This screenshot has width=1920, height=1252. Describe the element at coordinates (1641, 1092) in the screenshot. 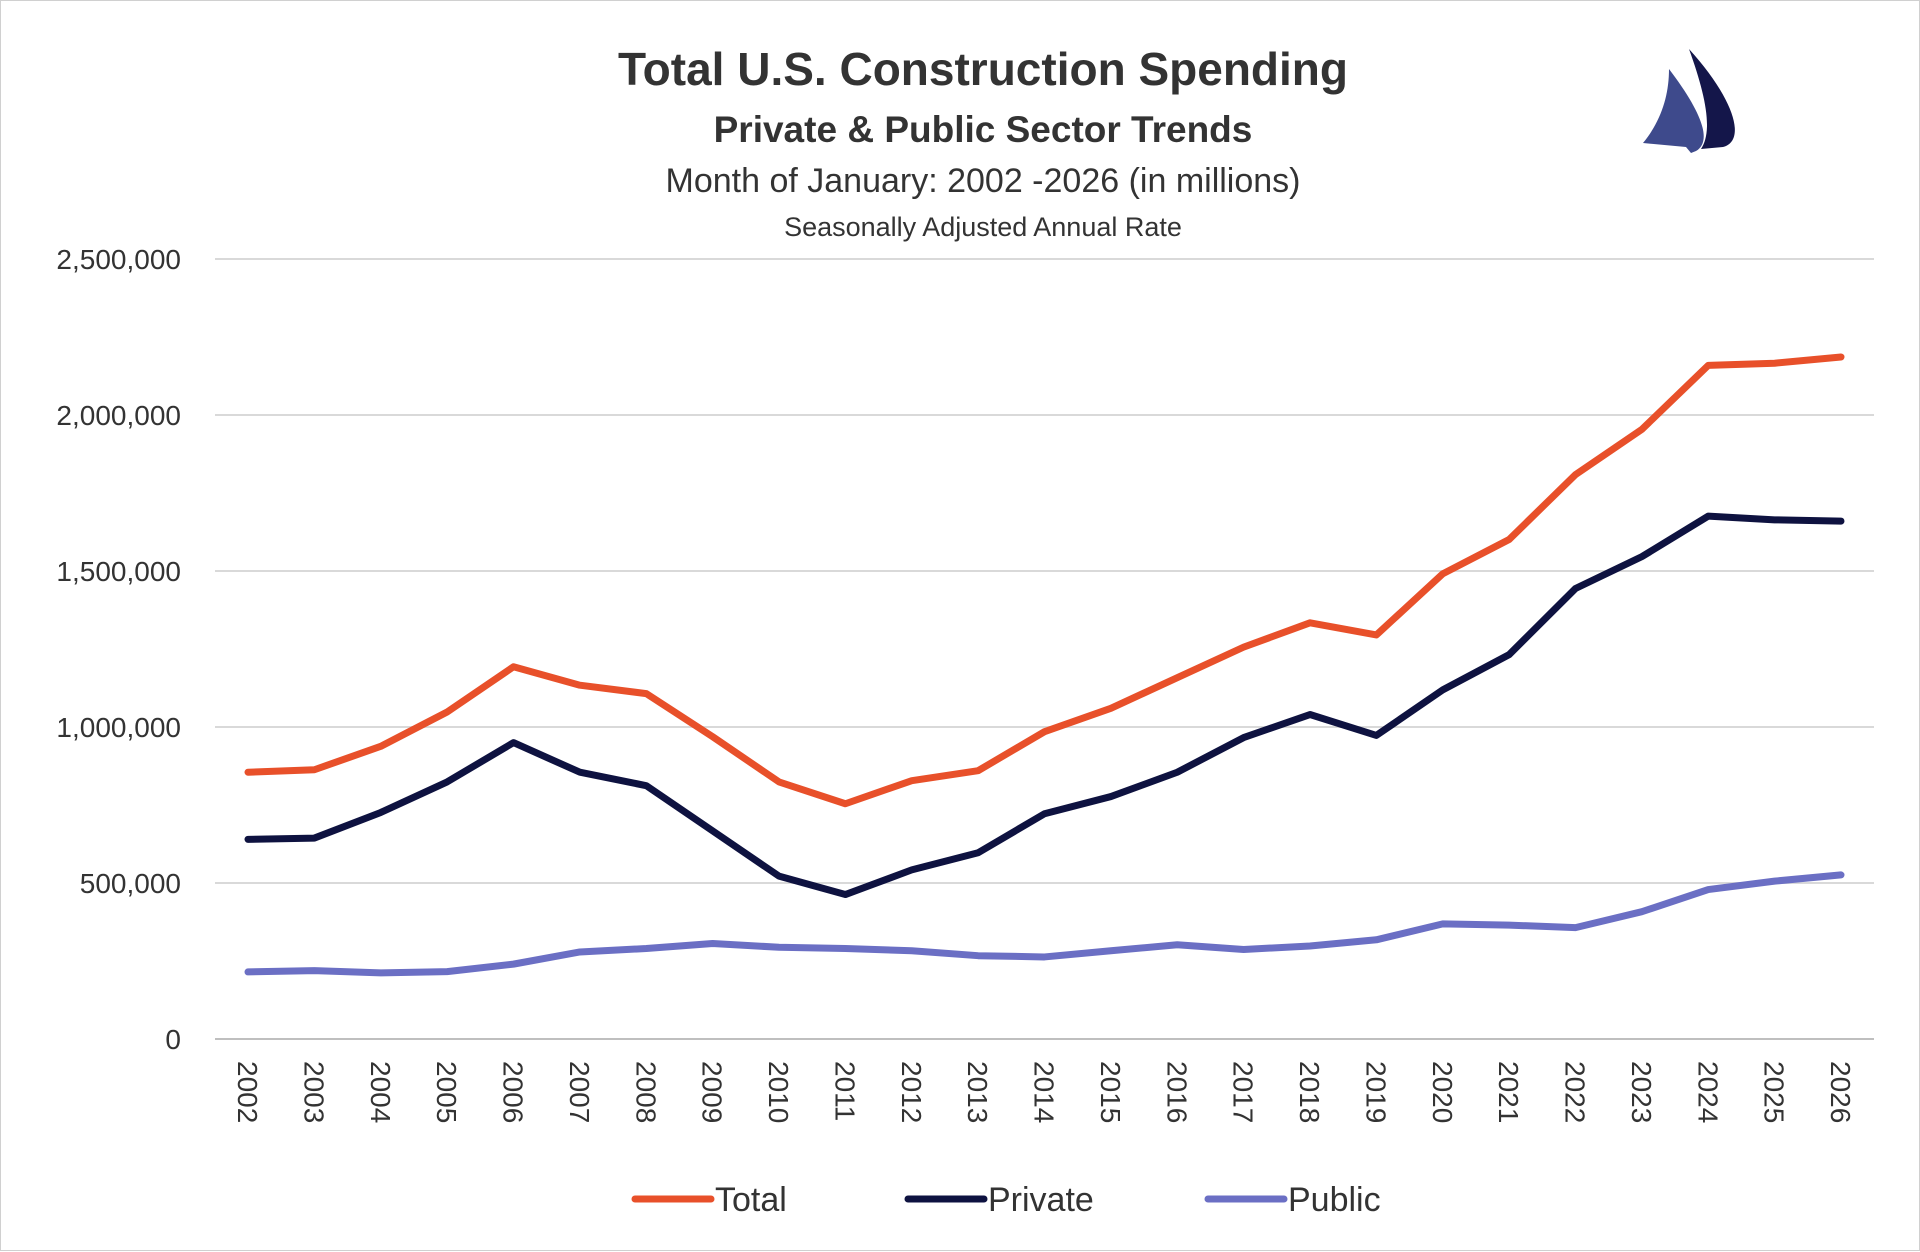

I see `x-tick-label: 2023` at that location.